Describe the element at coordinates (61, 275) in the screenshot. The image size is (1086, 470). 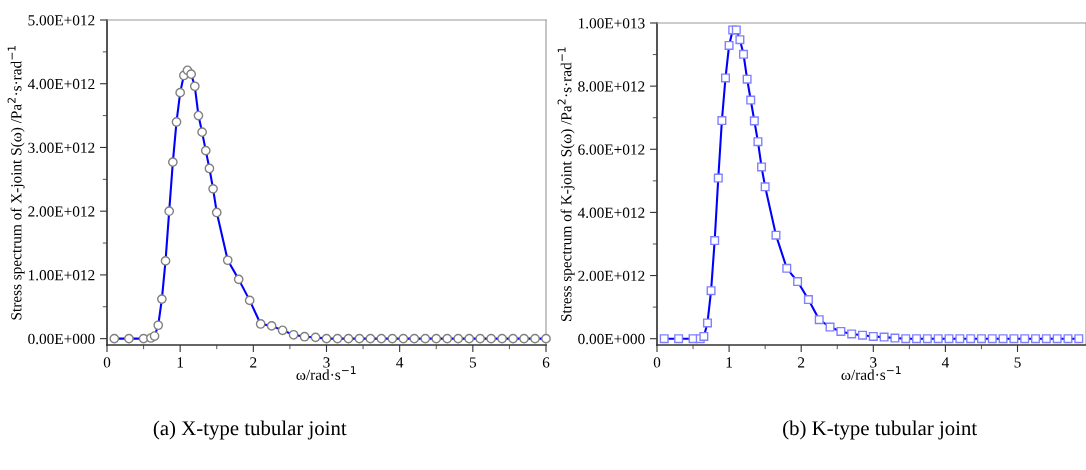
I see `y-tick-label: 1.00E+012` at that location.